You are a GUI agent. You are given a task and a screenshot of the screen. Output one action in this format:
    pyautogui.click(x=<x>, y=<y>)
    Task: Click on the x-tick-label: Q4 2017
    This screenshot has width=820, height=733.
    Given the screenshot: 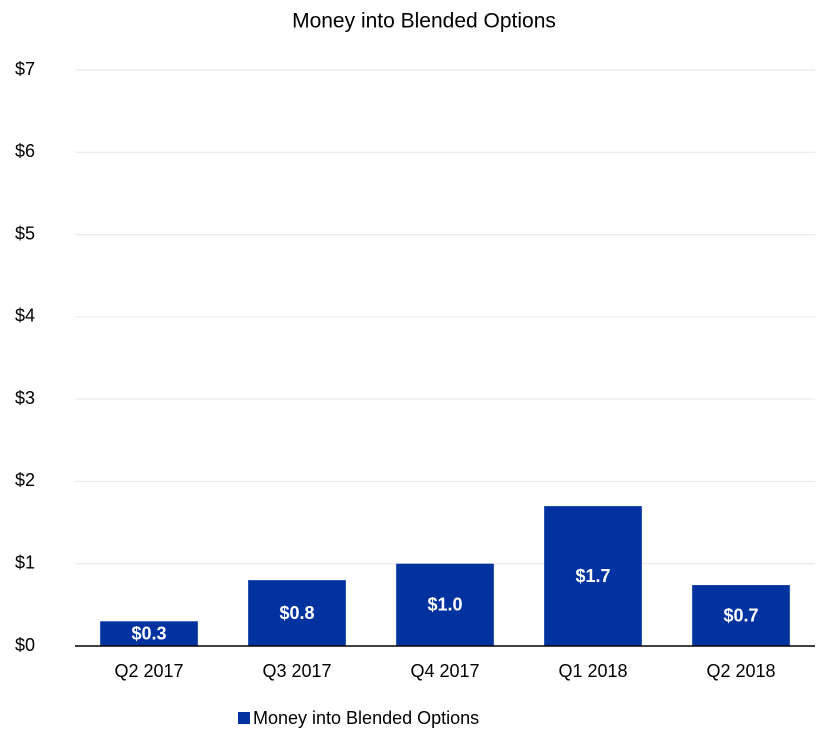 What is the action you would take?
    pyautogui.click(x=444, y=671)
    